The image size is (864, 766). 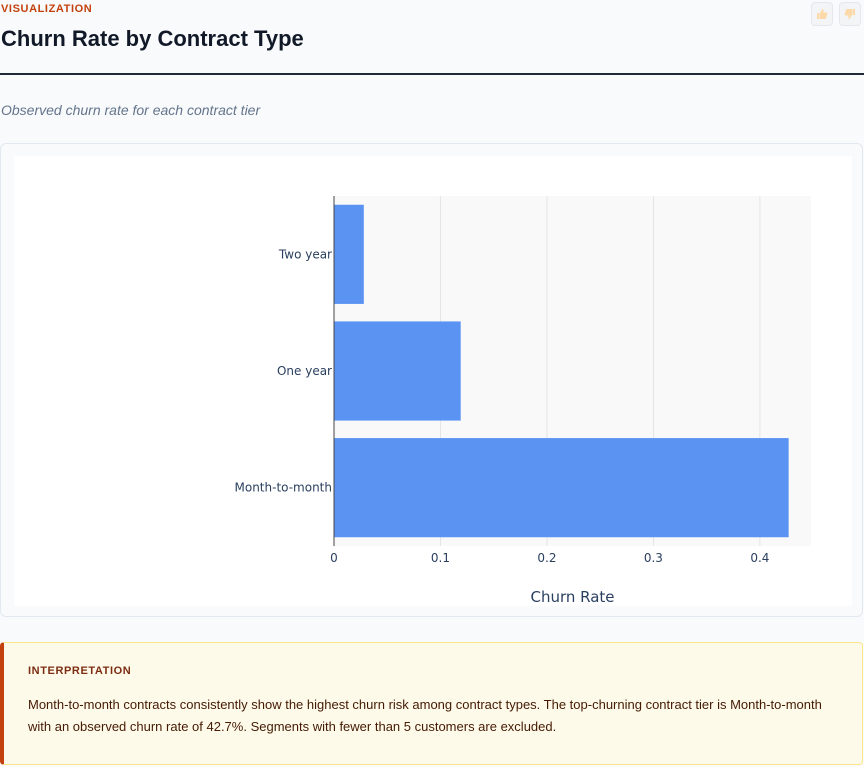 I want to click on thumbs-up-button, so click(x=822, y=14).